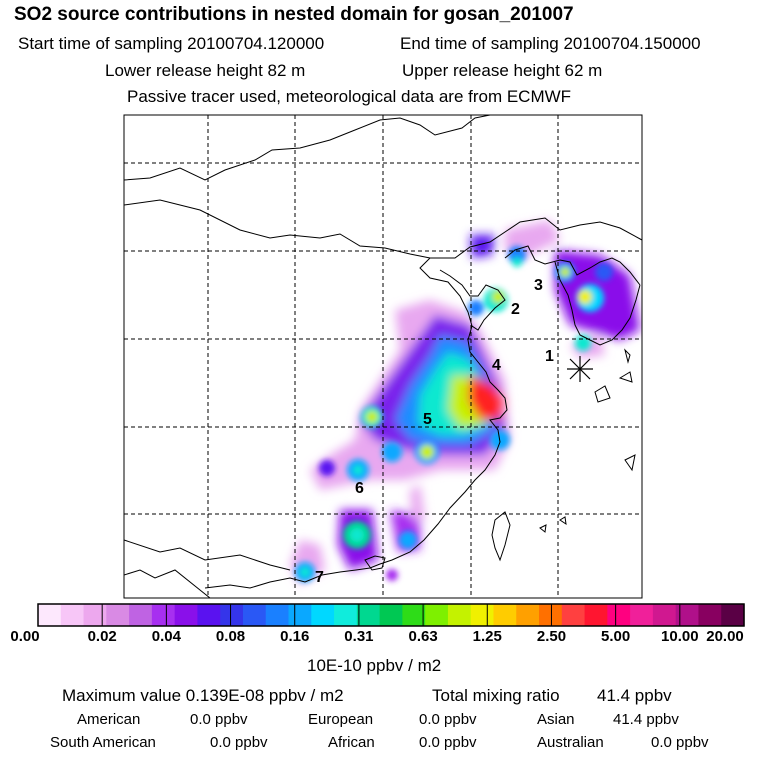 This screenshot has height=768, width=768. Describe the element at coordinates (551, 636) in the screenshot. I see `colorbar-tick-label: 2.50` at that location.